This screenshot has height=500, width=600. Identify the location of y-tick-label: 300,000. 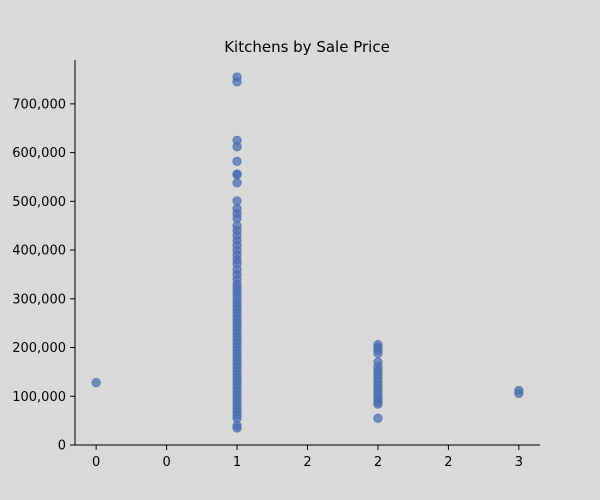
(39, 299).